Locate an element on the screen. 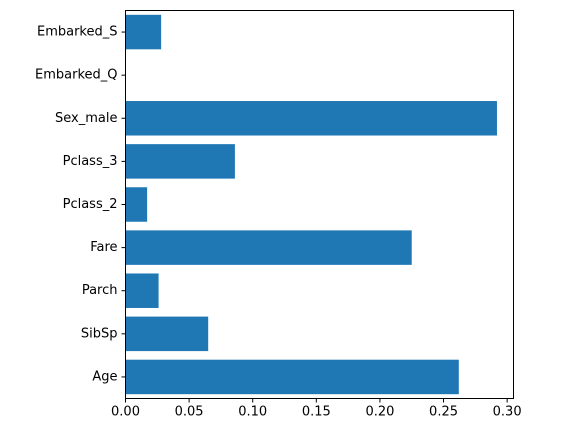 The height and width of the screenshot is (429, 580). x-tick-label: 0.15 is located at coordinates (316, 412).